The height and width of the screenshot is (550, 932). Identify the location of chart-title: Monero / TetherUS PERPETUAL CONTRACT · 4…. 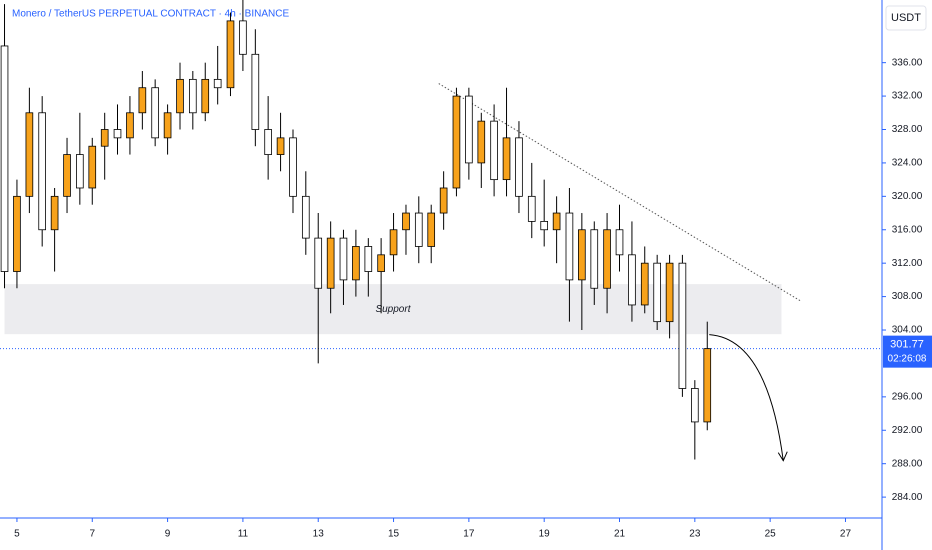
(150, 14).